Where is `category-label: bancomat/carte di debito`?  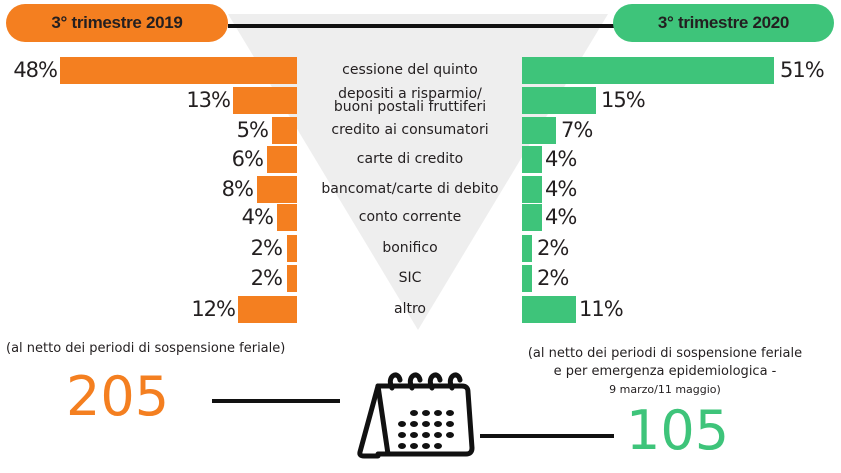 category-label: bancomat/carte di debito is located at coordinates (410, 189).